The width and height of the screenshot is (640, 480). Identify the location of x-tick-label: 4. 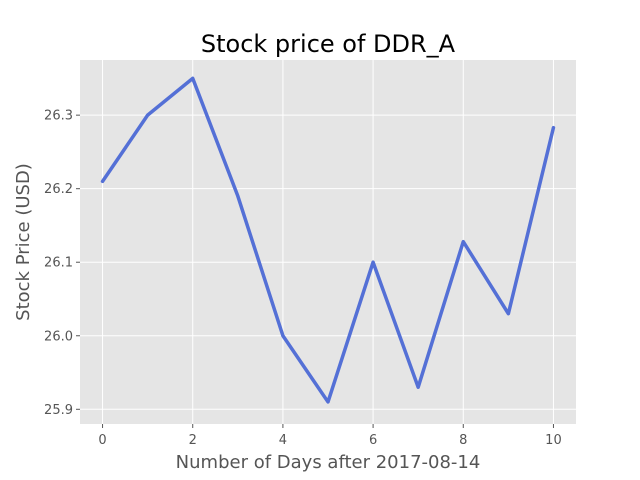
(283, 440).